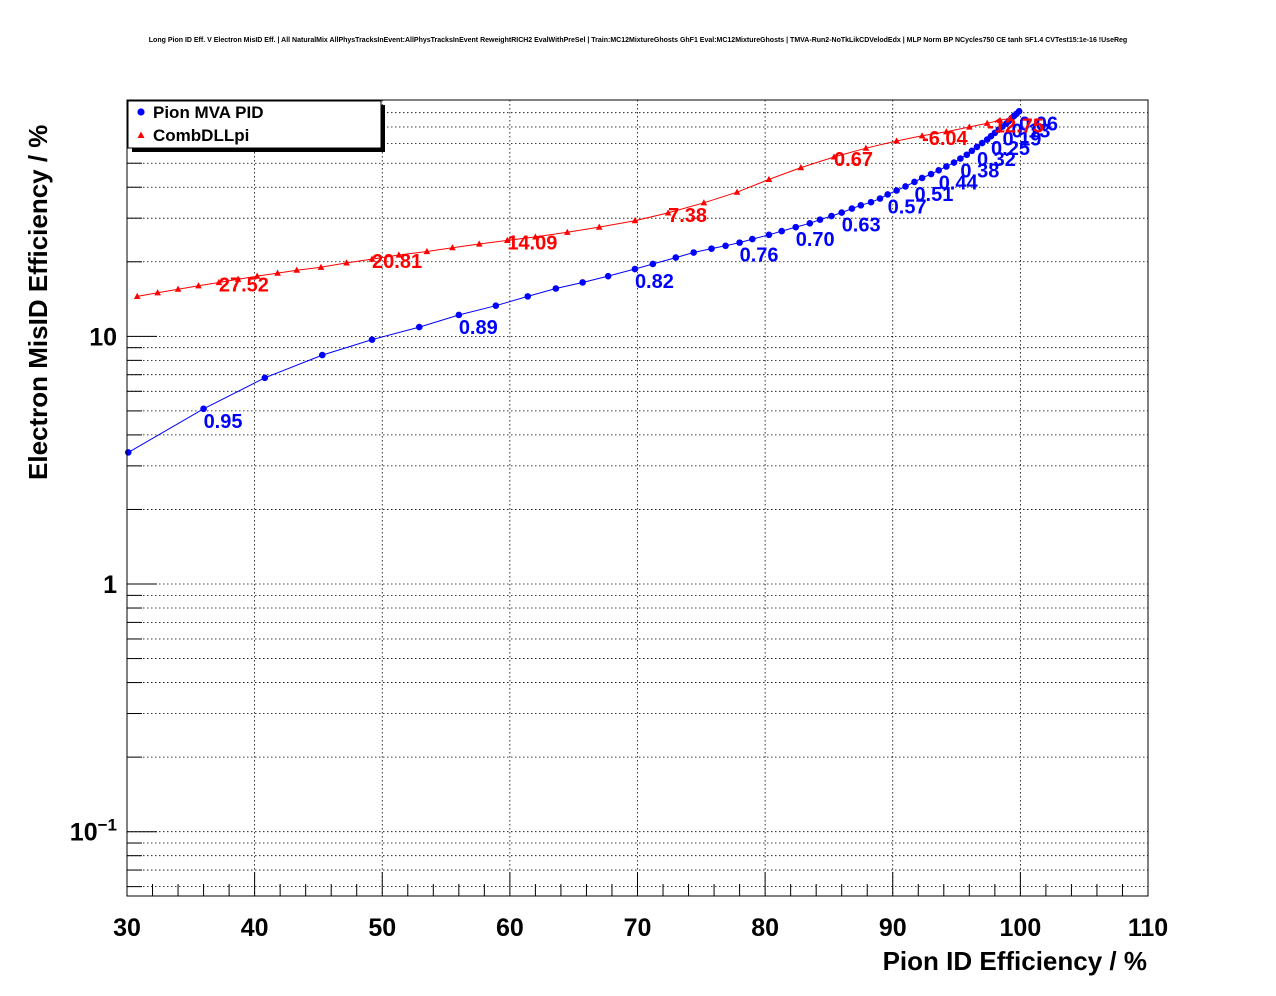 The width and height of the screenshot is (1276, 996). I want to click on data-label-combdllpi: 7.38, so click(687, 216).